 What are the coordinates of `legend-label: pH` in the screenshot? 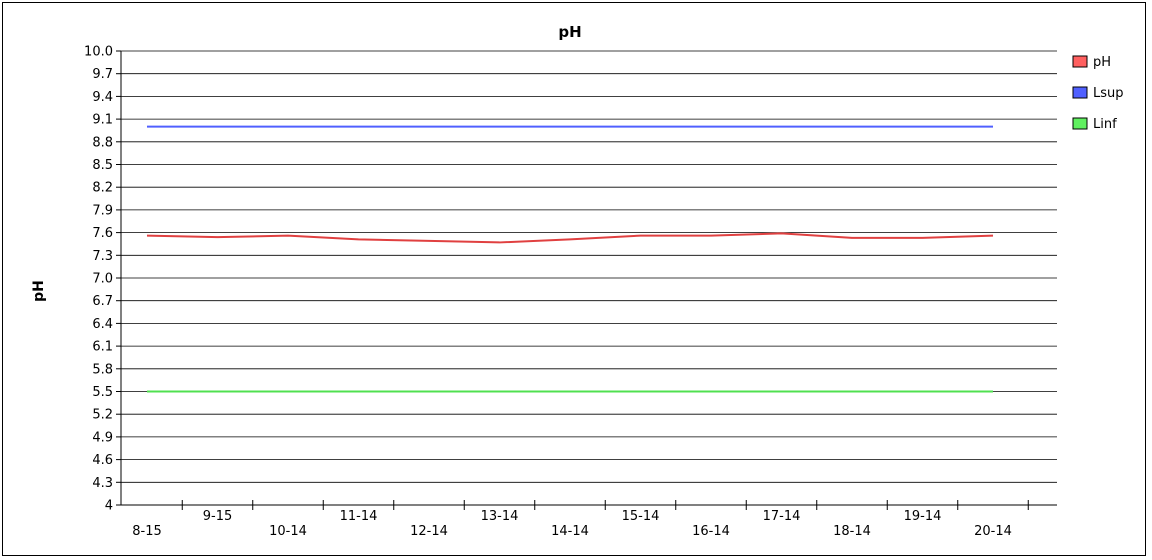 It's located at (1102, 62).